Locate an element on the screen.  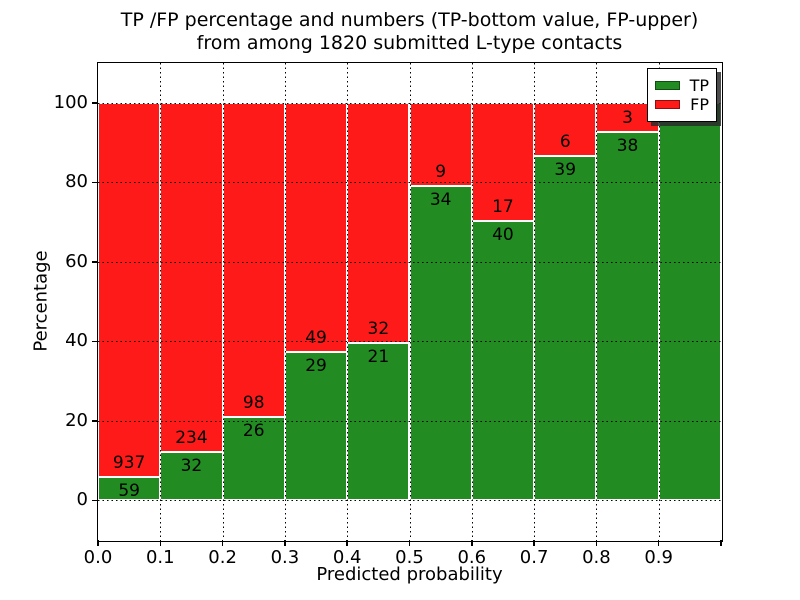
fp-color-swatch is located at coordinates (668, 104).